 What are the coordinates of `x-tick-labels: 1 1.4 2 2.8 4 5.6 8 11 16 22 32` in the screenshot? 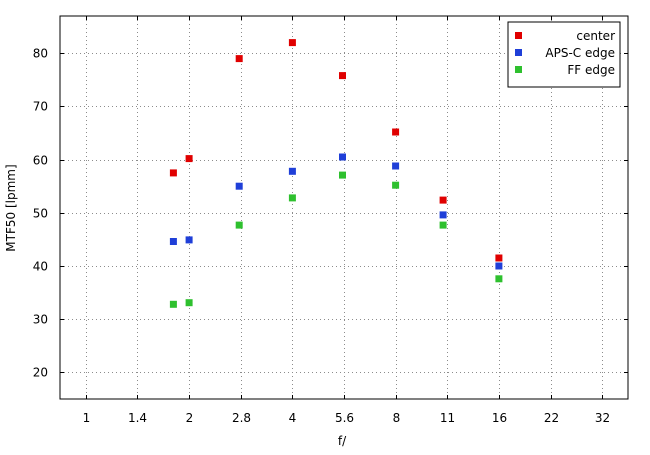 It's located at (346, 418).